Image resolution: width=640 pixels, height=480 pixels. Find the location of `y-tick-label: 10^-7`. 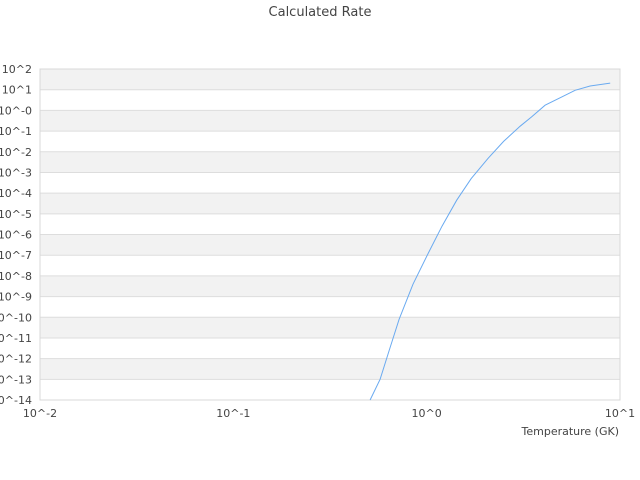

y-tick-label: 10^-7 is located at coordinates (16, 255).